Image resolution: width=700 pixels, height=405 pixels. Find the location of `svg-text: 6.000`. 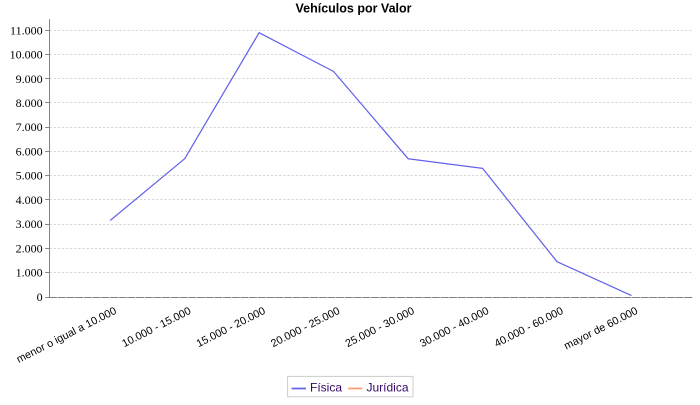

svg-text: 6.000 is located at coordinates (29, 151).